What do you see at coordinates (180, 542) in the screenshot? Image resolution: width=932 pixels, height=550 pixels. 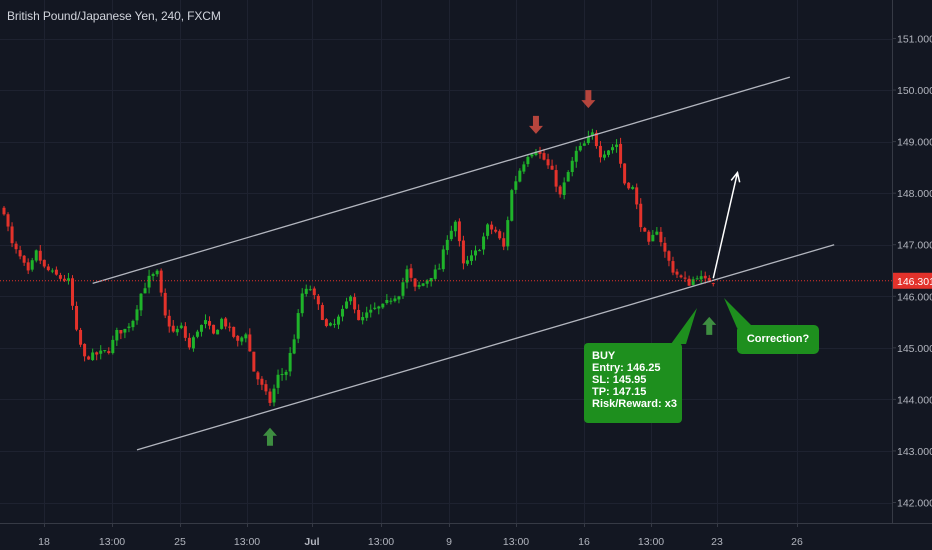 I see `time-tick-label: 25` at bounding box center [180, 542].